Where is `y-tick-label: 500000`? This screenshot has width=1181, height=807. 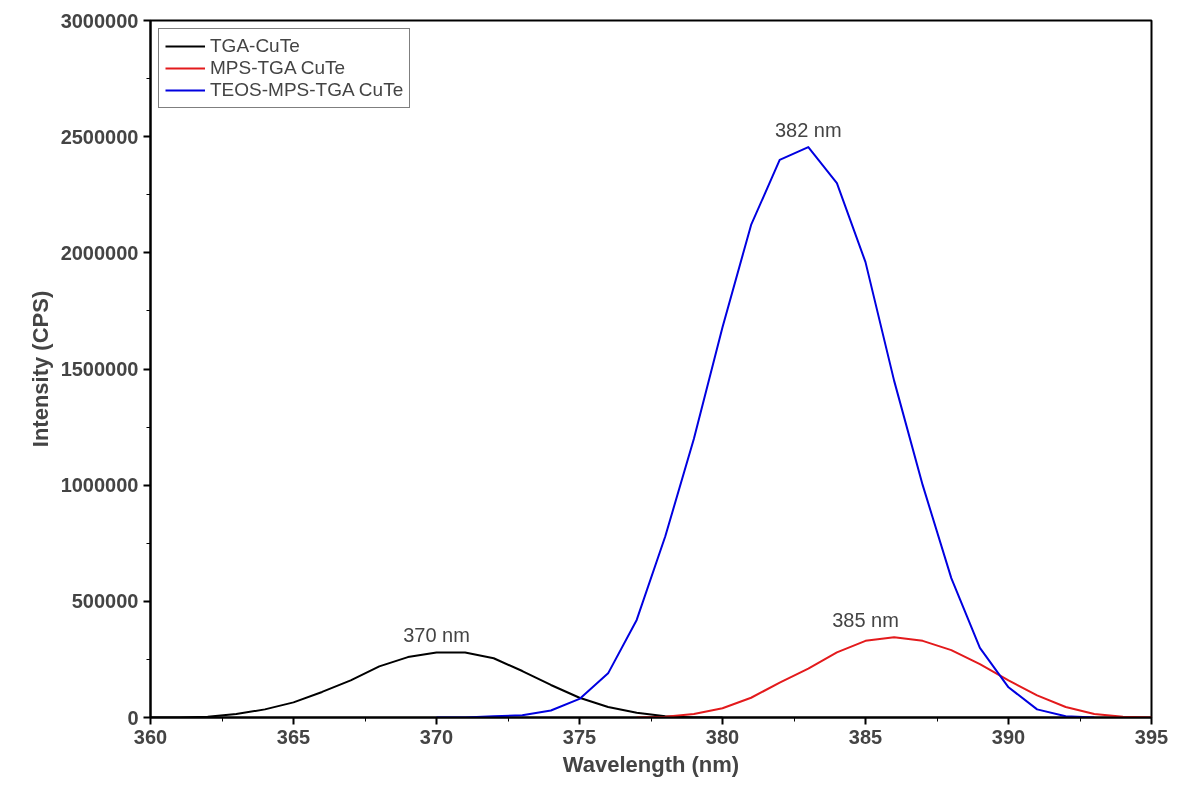 y-tick-label: 500000 is located at coordinates (105, 601).